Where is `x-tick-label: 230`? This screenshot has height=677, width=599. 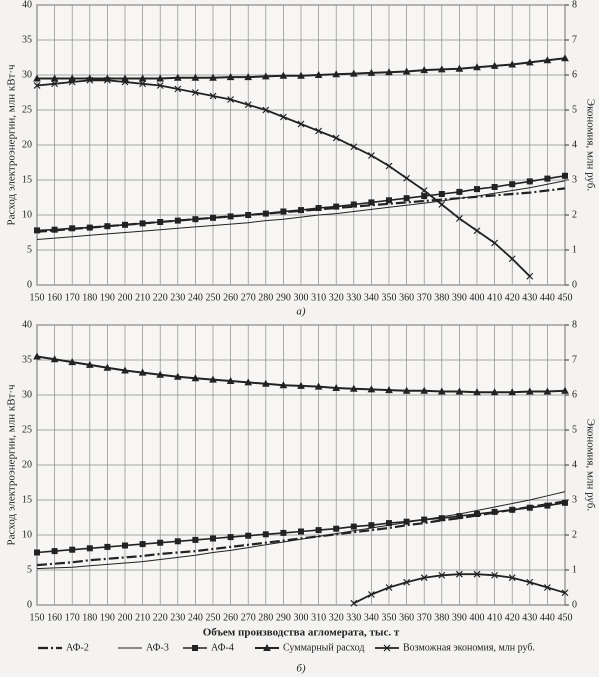
x-tick-label: 230 is located at coordinates (177, 617).